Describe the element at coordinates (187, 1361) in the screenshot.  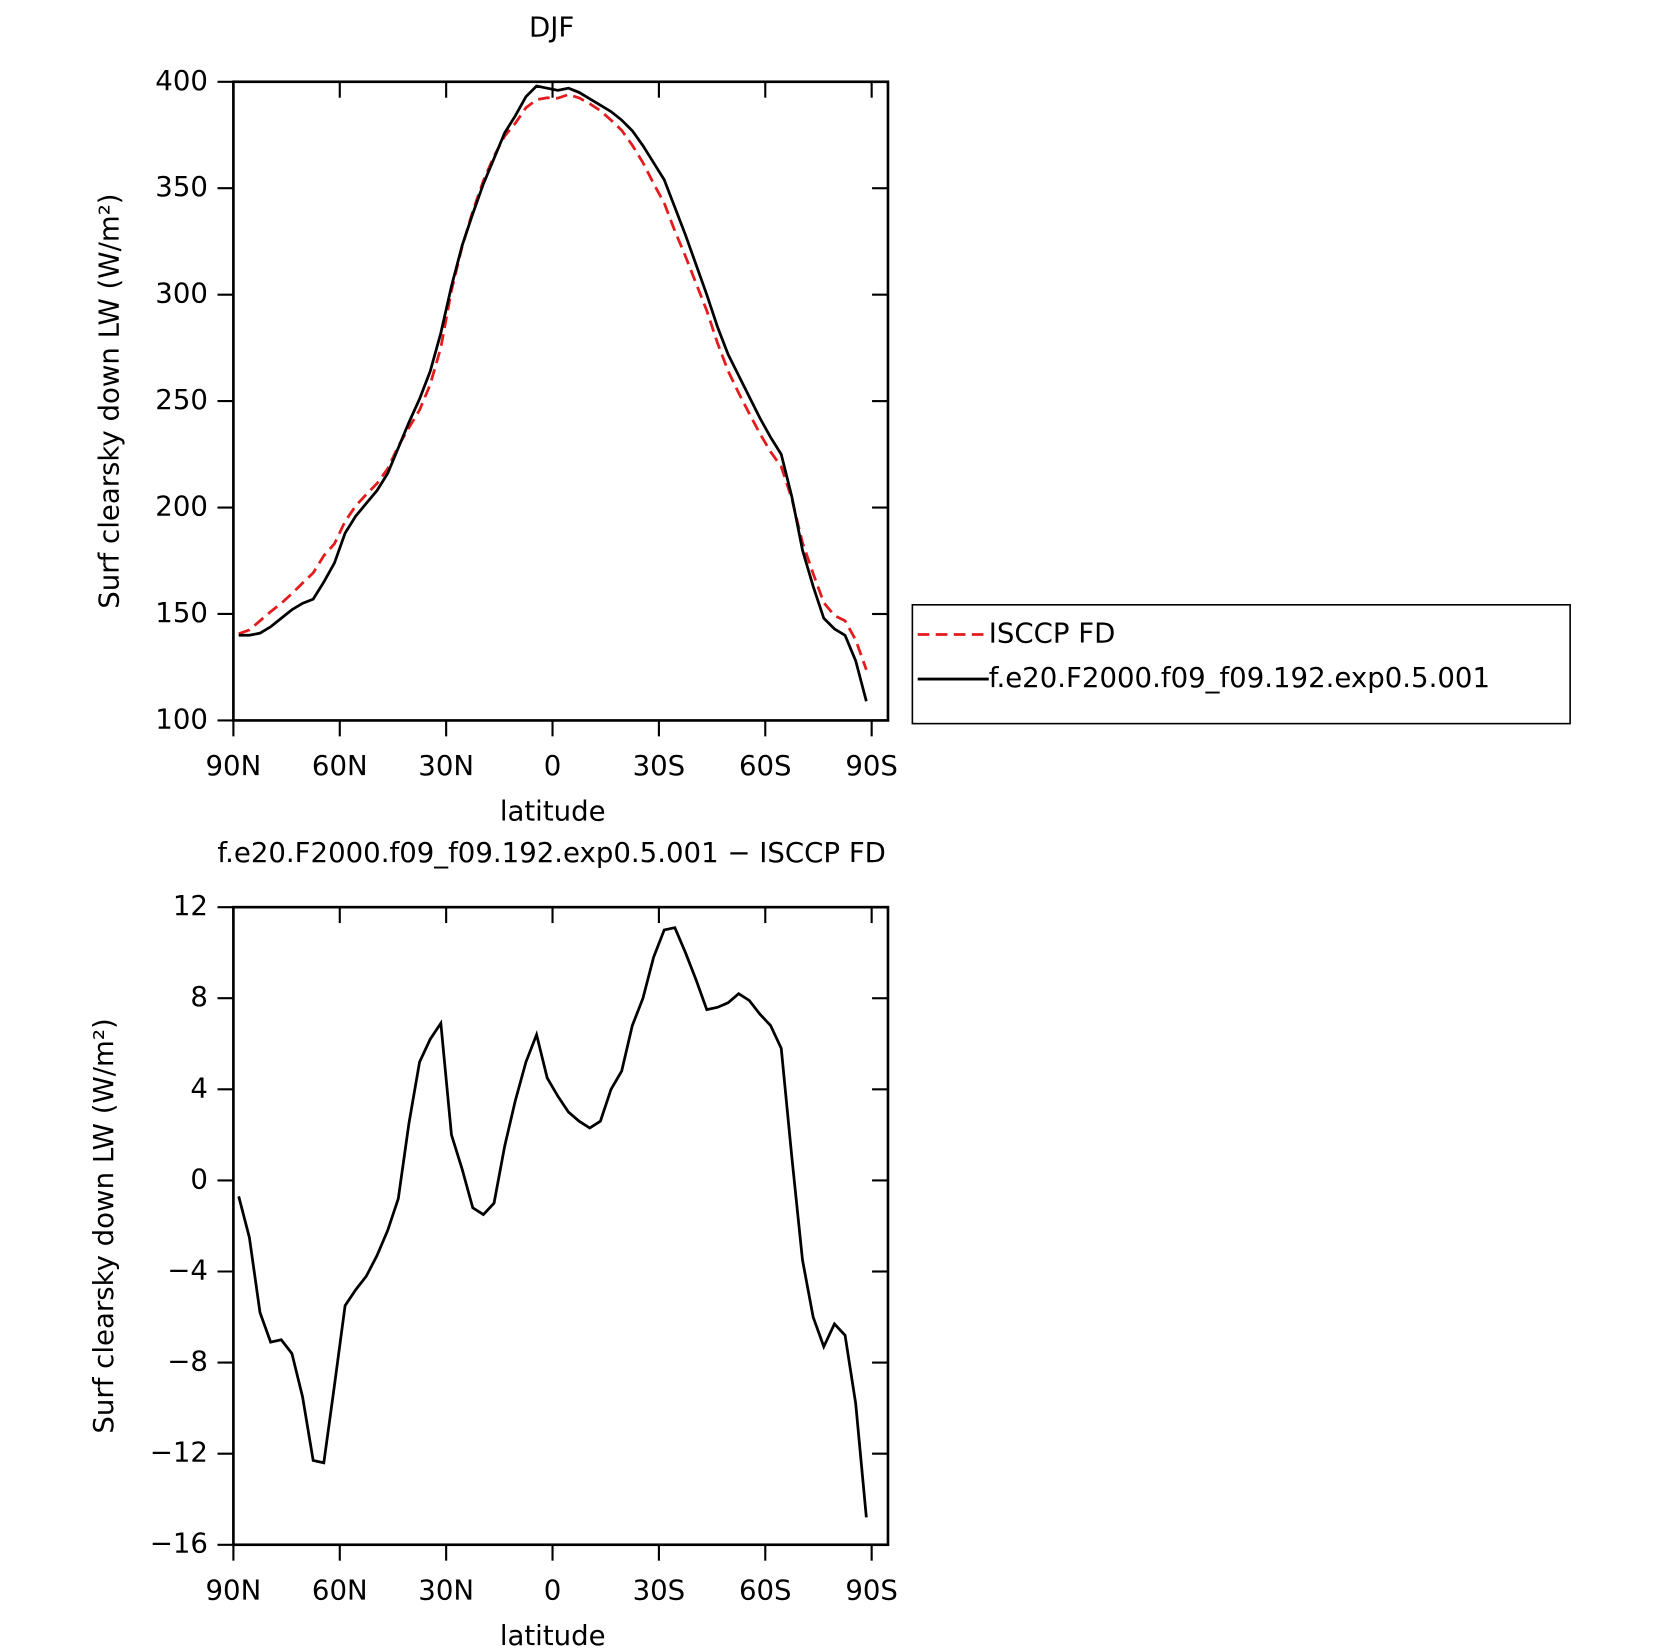
I see `y-tick-label: −8` at that location.